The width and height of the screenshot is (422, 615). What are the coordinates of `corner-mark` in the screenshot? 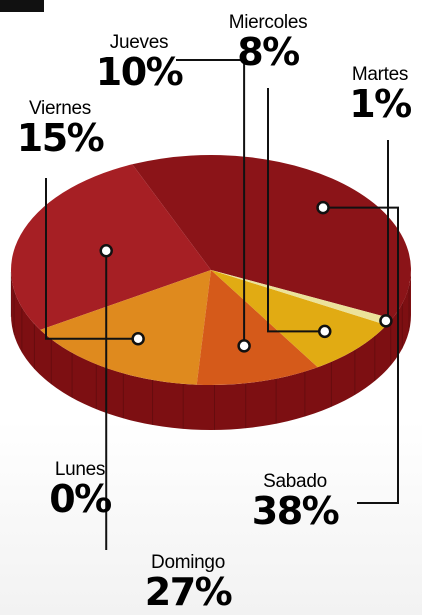 It's located at (22, 6).